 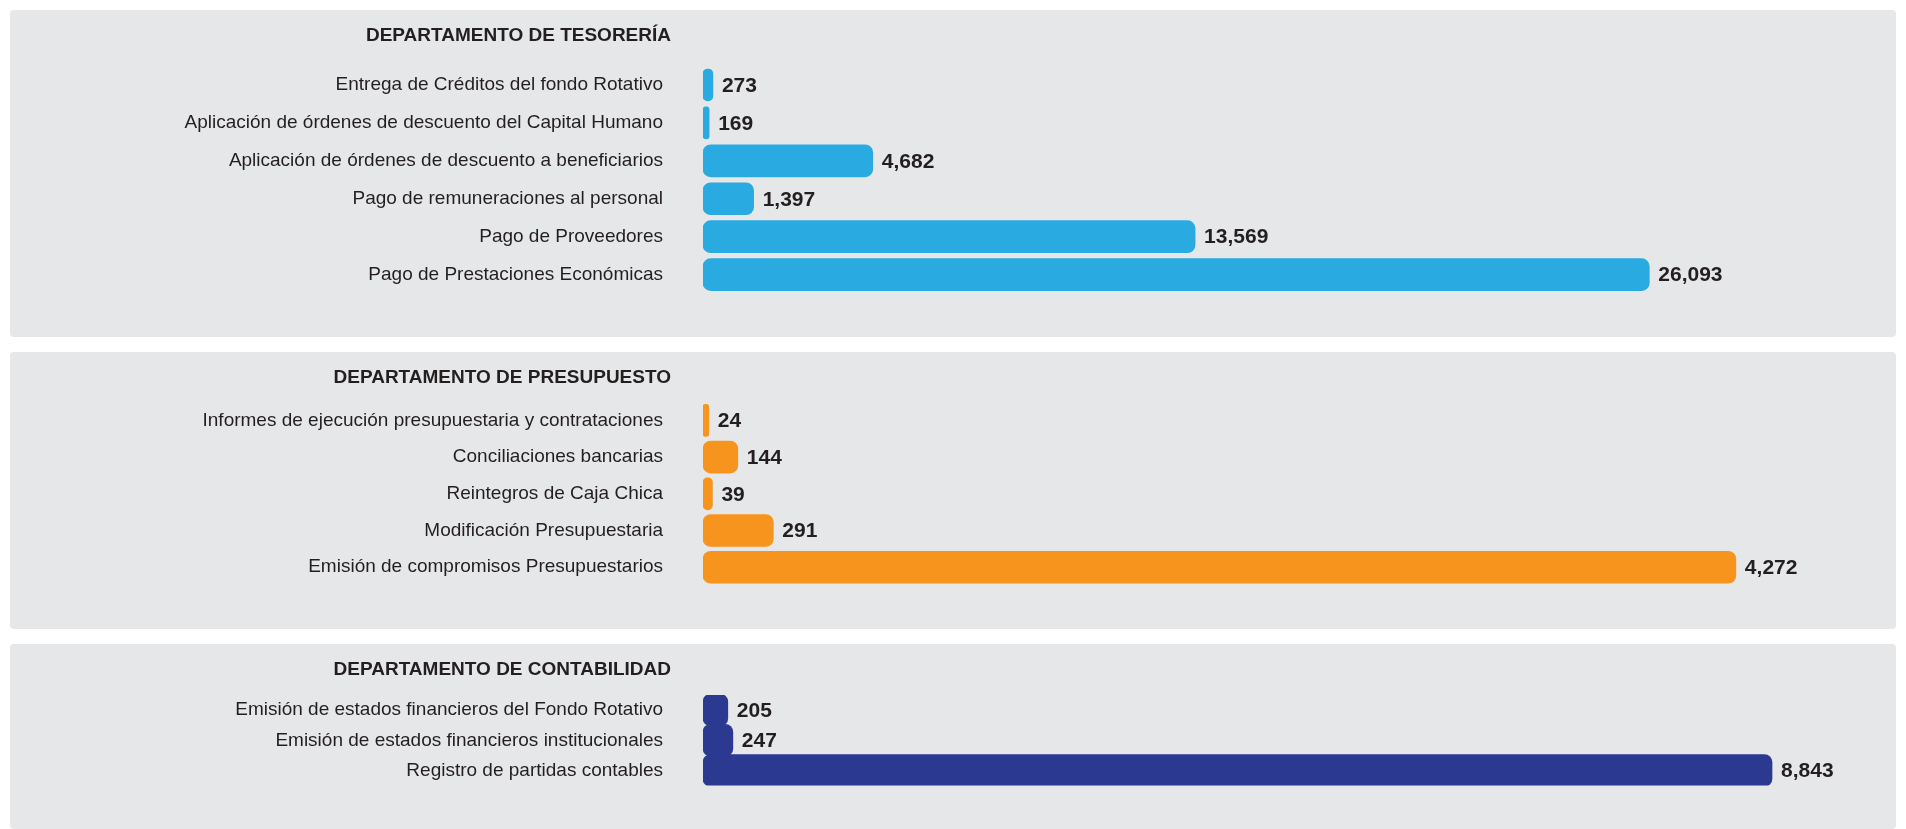 I want to click on y-tick-label: Pago de remuneraciones al personal, so click(x=507, y=197).